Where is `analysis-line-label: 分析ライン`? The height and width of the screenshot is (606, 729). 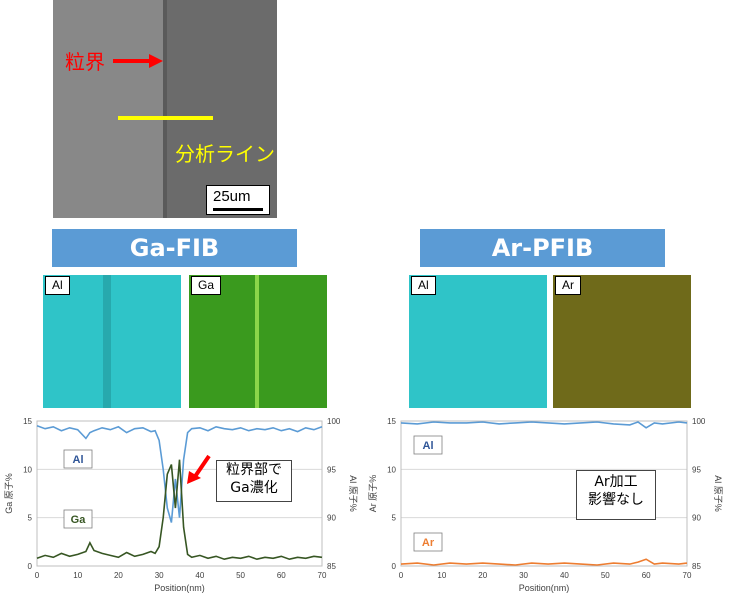 analysis-line-label: 分析ライン is located at coordinates (225, 154).